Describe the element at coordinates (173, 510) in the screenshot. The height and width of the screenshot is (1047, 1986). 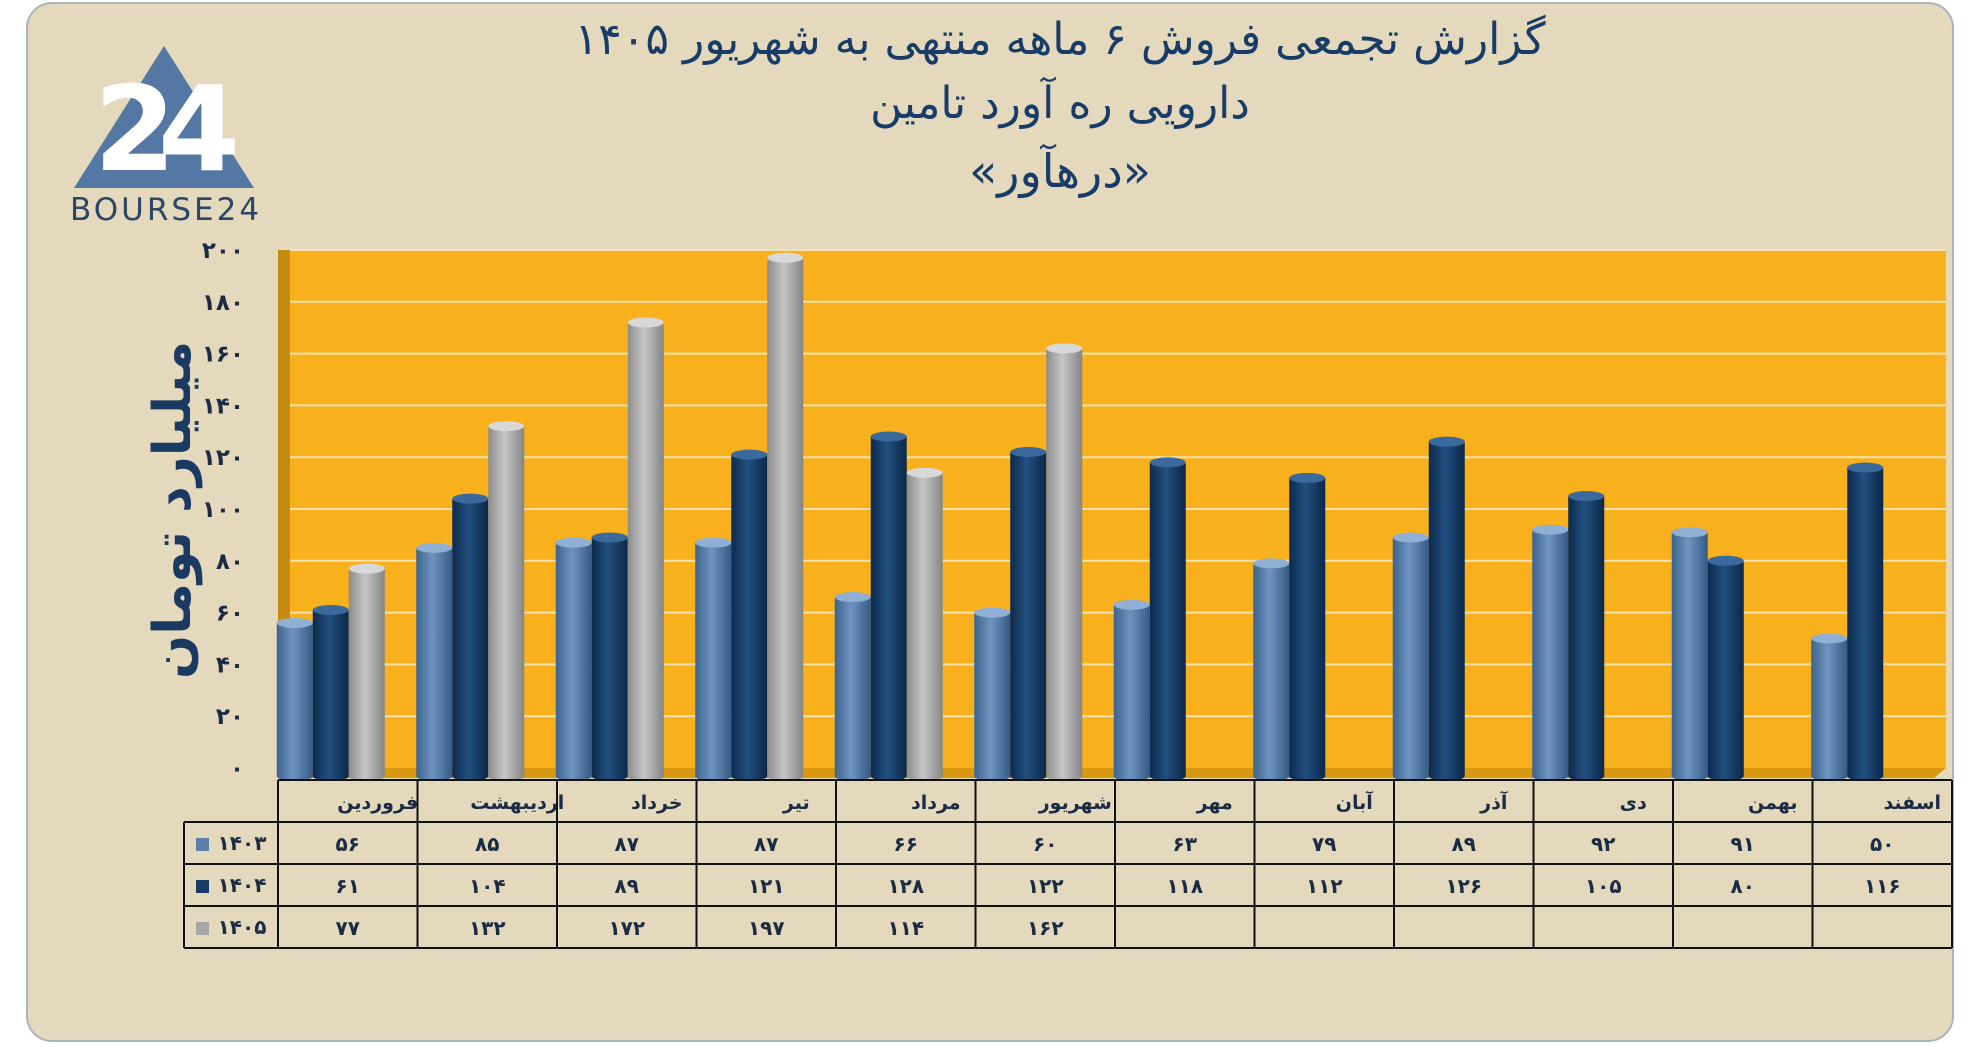
I see `y-axis-label: میلیارد تومان` at that location.